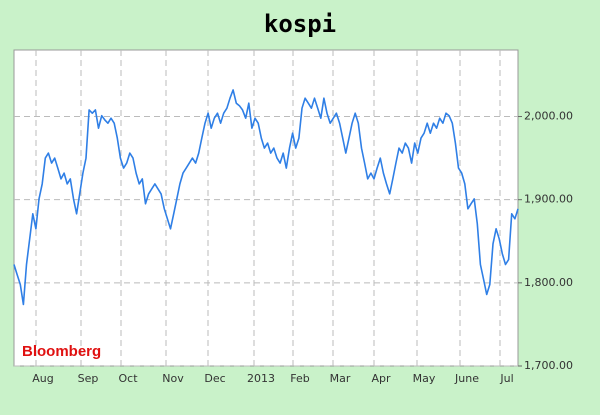 The height and width of the screenshot is (415, 600). What do you see at coordinates (340, 378) in the screenshot?
I see `x-tick-label: Mar` at bounding box center [340, 378].